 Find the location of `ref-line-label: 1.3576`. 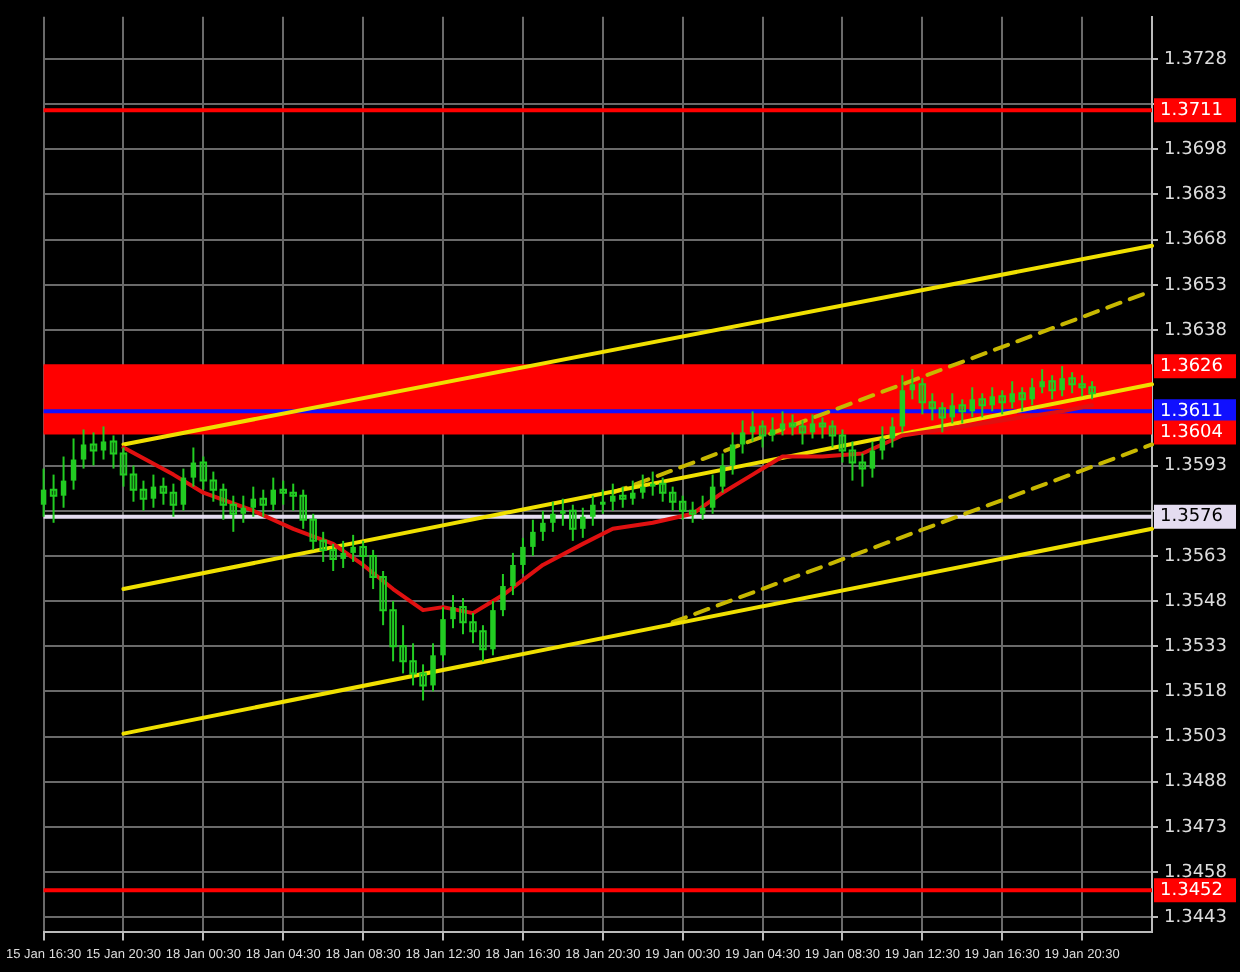

ref-line-label: 1.3576 is located at coordinates (1192, 517).